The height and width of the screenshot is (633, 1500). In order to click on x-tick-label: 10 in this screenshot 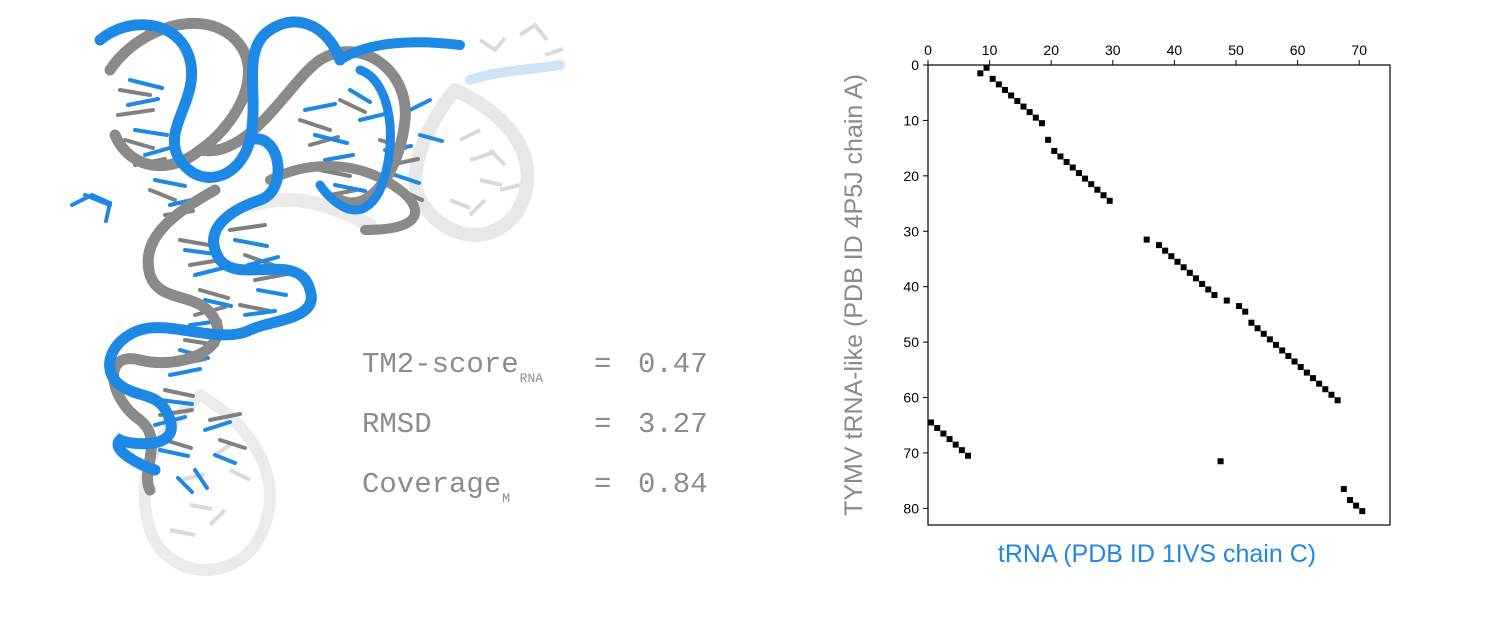, I will do `click(990, 50)`.